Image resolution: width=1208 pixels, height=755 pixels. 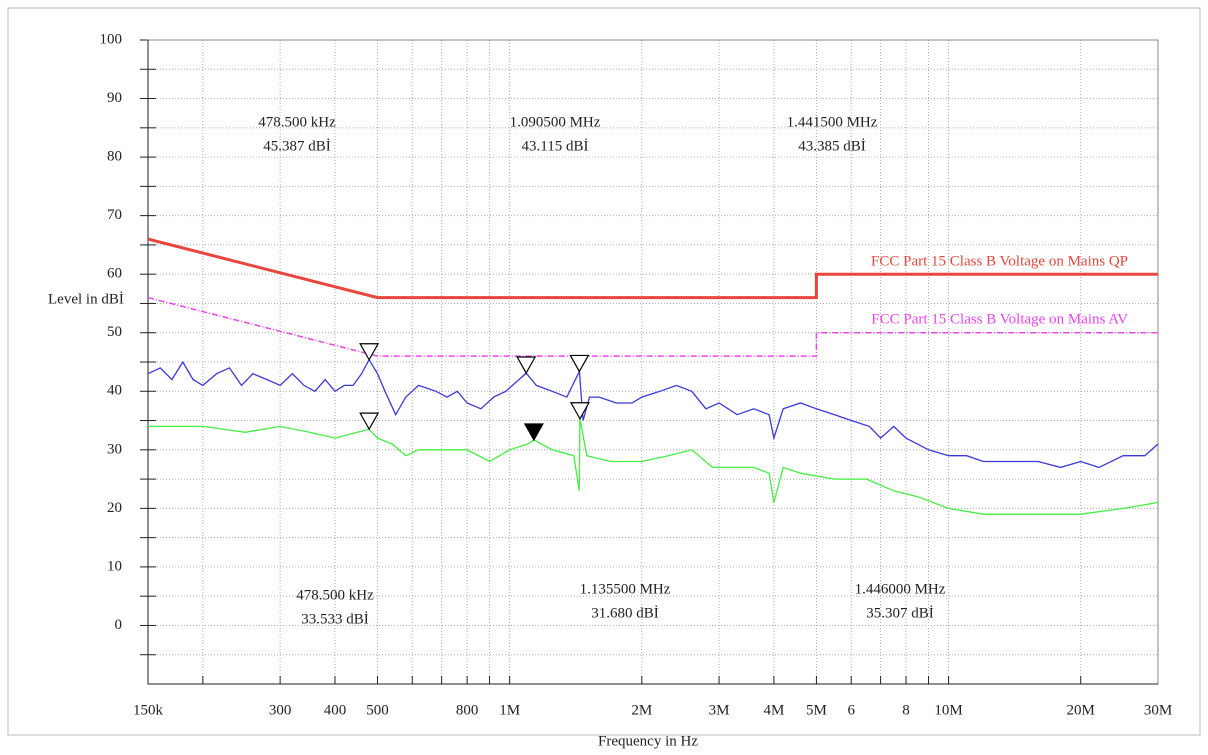 I want to click on legend-label: FCC Part 15 Class B Voltage on Mains QP, so click(x=999, y=261).